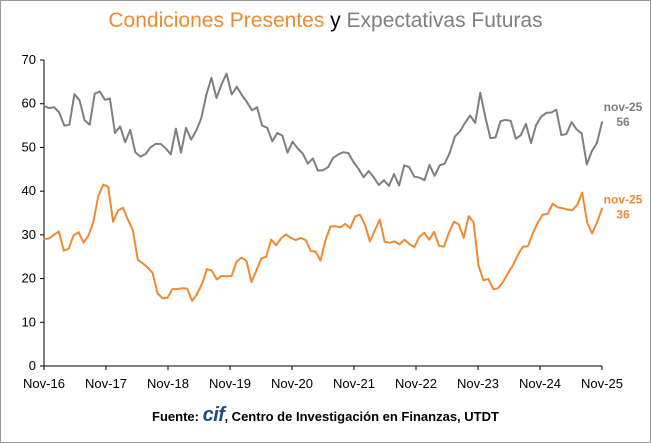 The image size is (651, 443). Describe the element at coordinates (29, 146) in the screenshot. I see `y-tick-label: 50` at that location.